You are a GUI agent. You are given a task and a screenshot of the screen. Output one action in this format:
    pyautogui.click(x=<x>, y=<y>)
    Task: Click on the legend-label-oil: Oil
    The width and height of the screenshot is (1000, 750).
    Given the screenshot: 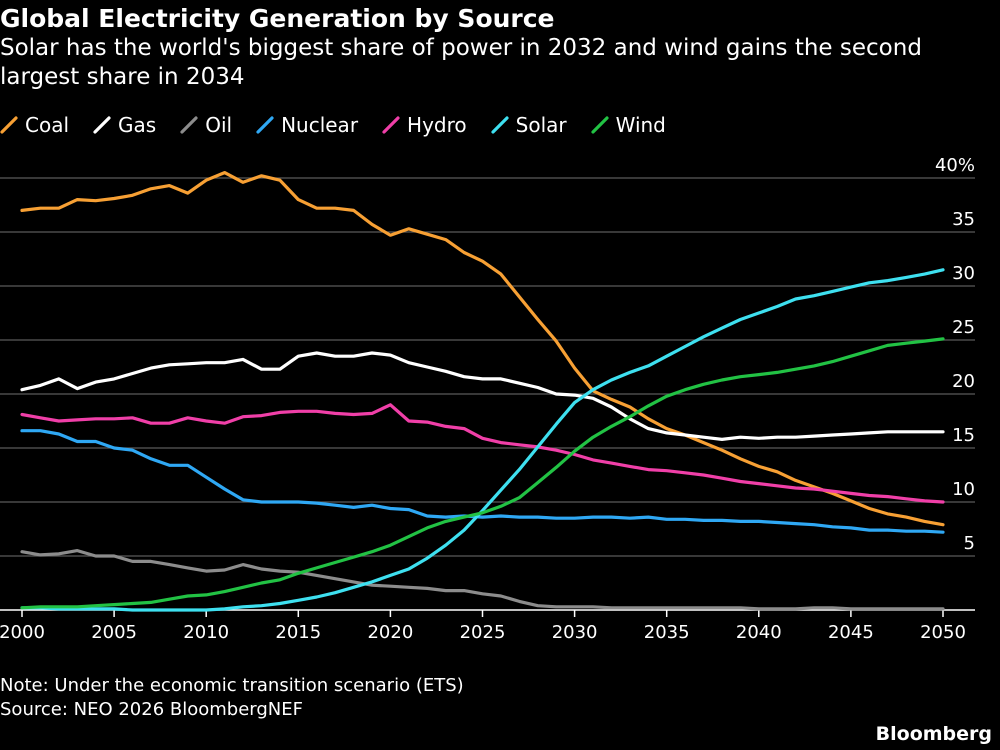 What is the action you would take?
    pyautogui.click(x=219, y=125)
    